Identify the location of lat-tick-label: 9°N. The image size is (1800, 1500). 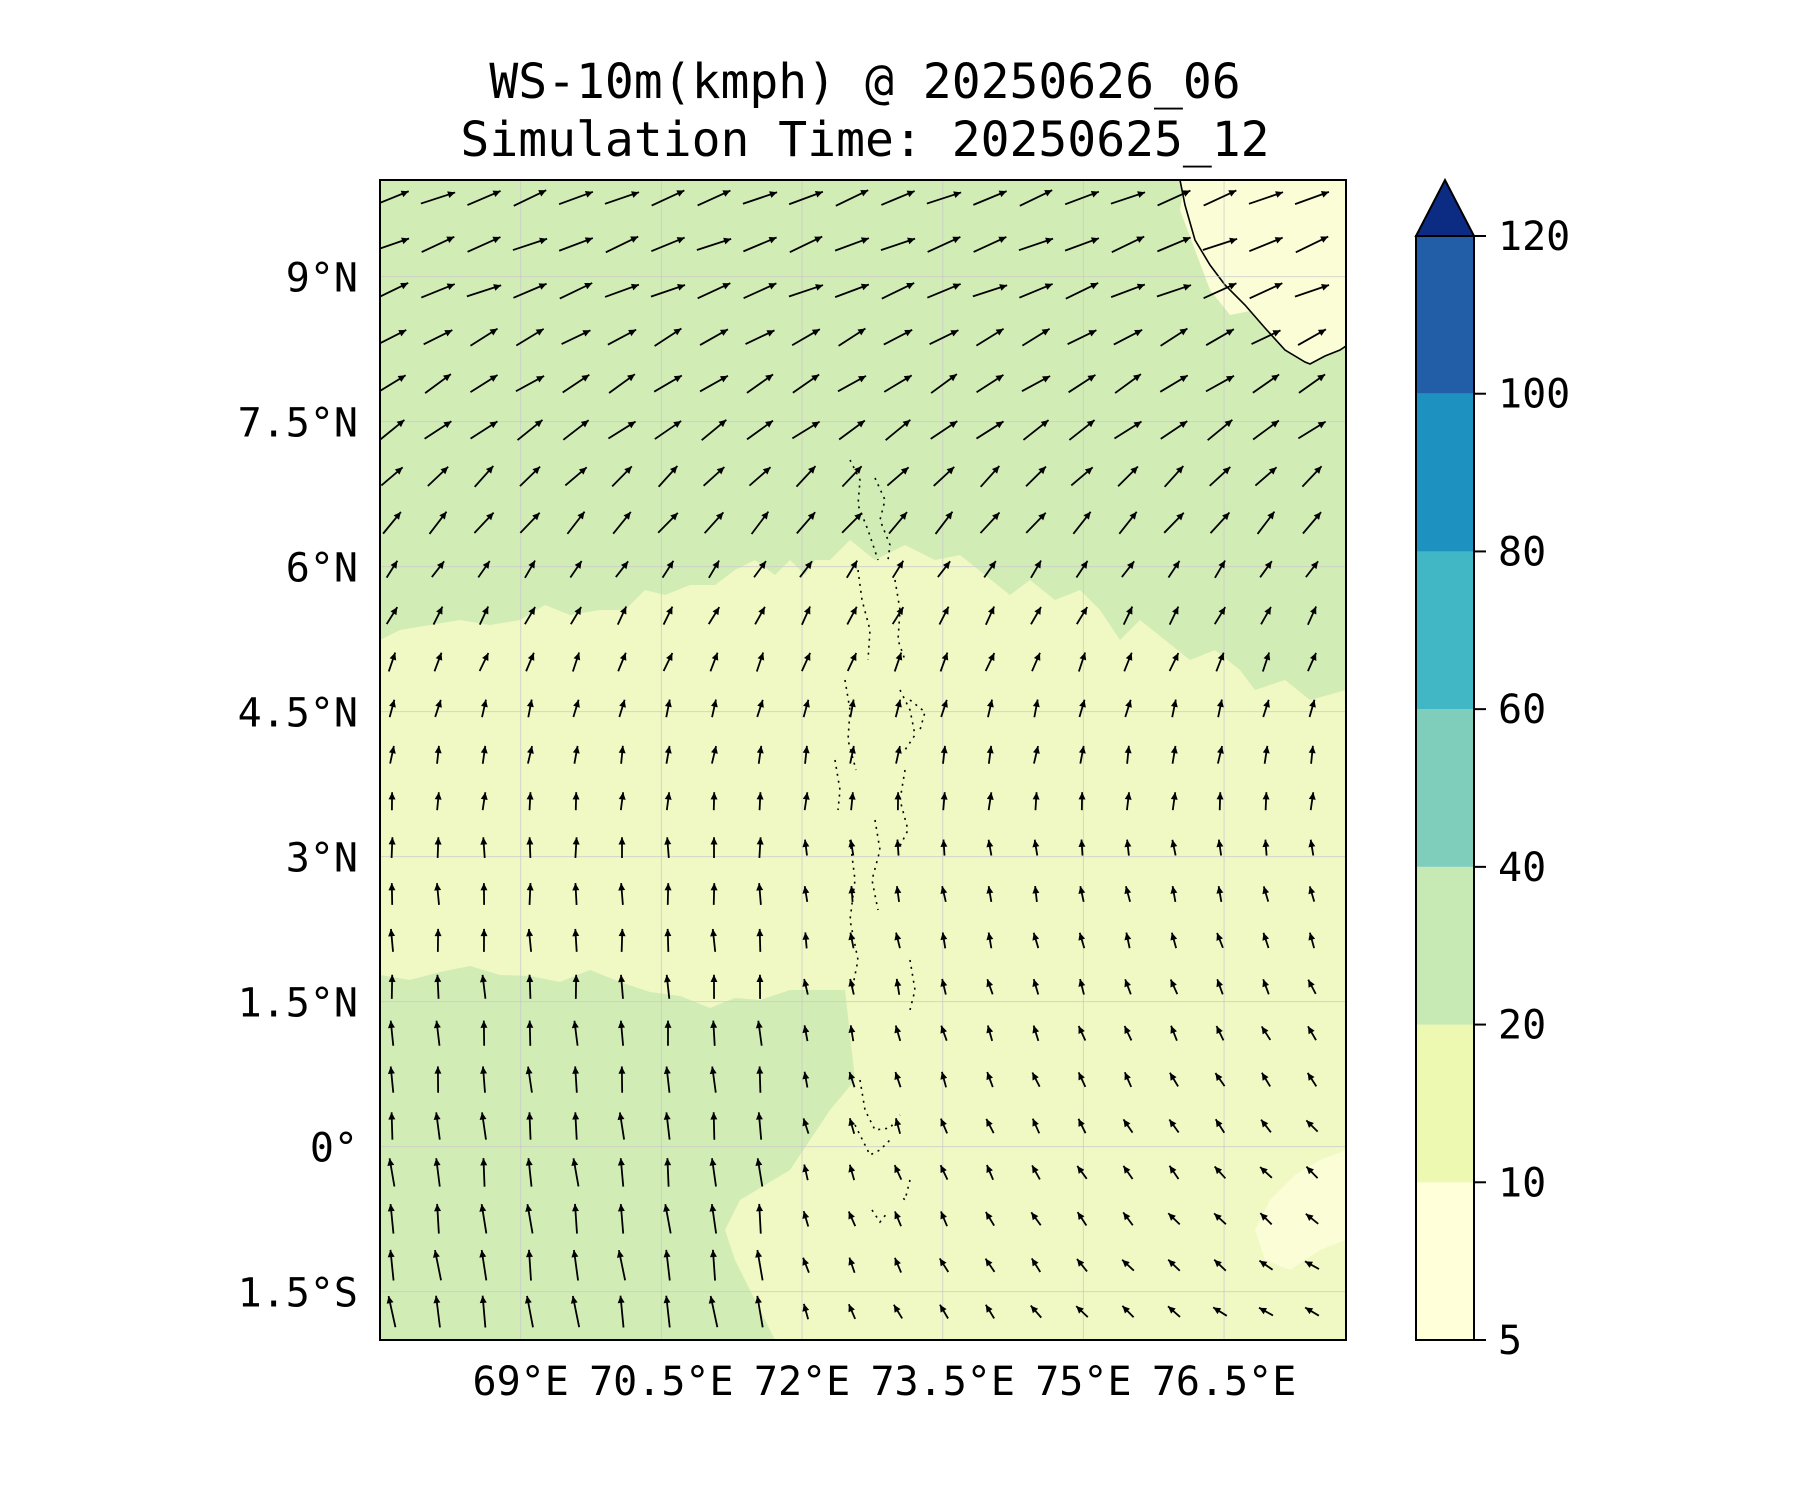
(322, 279).